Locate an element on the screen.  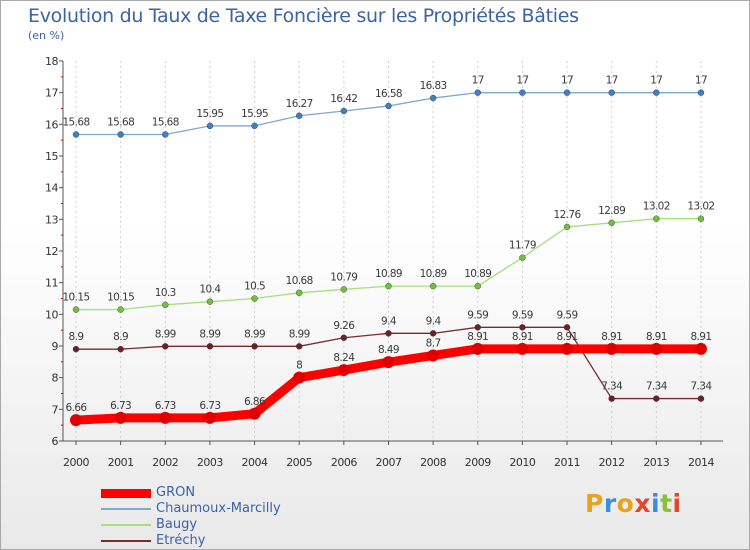
x-tick-label: 2004 is located at coordinates (255, 462).